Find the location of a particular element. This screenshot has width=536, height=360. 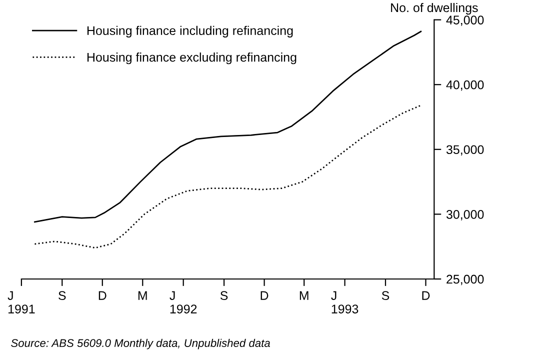

y-tick-label: 35,000 is located at coordinates (465, 150).